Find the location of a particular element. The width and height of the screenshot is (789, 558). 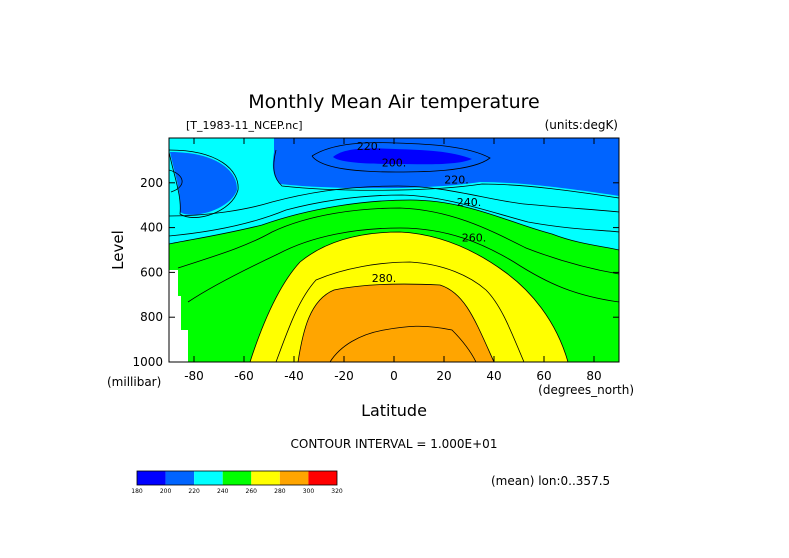

y-tick-label: 1000 is located at coordinates (147, 362).